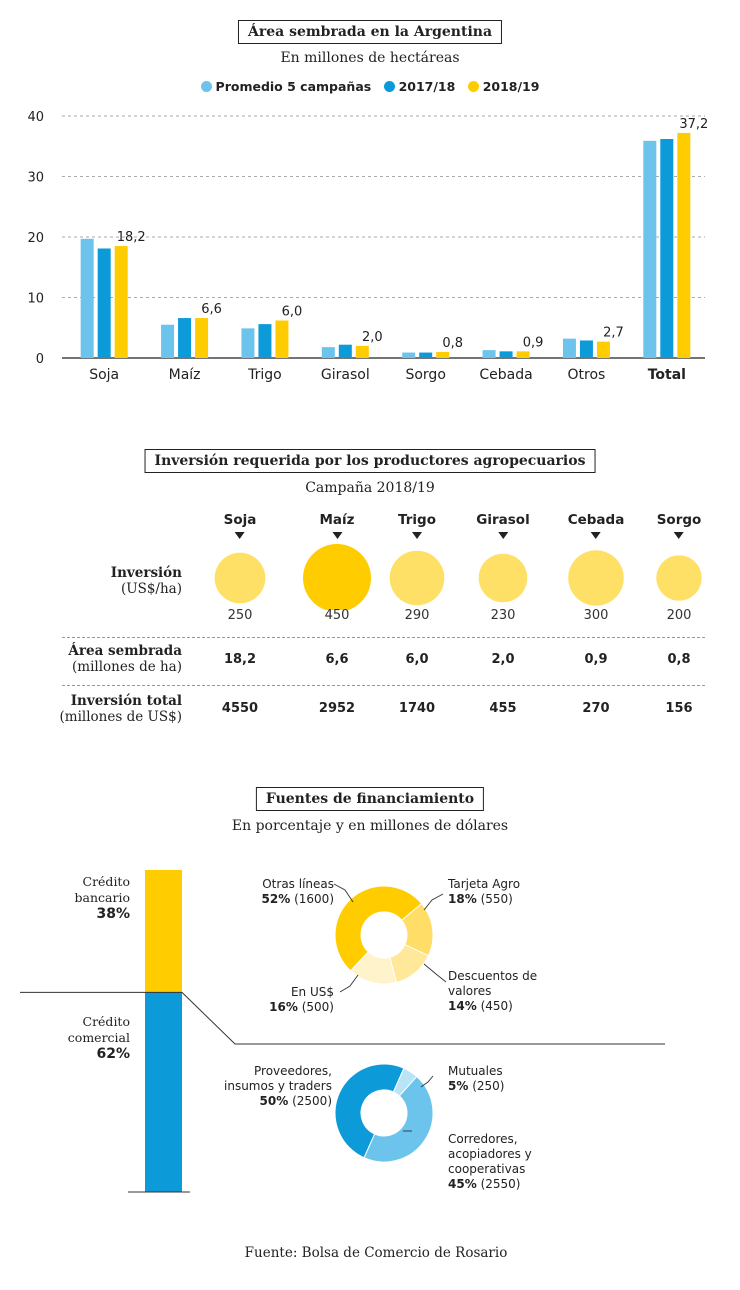 This screenshot has width=740, height=1290. What do you see at coordinates (40, 359) in the screenshot?
I see `y-tick-label: 0` at bounding box center [40, 359].